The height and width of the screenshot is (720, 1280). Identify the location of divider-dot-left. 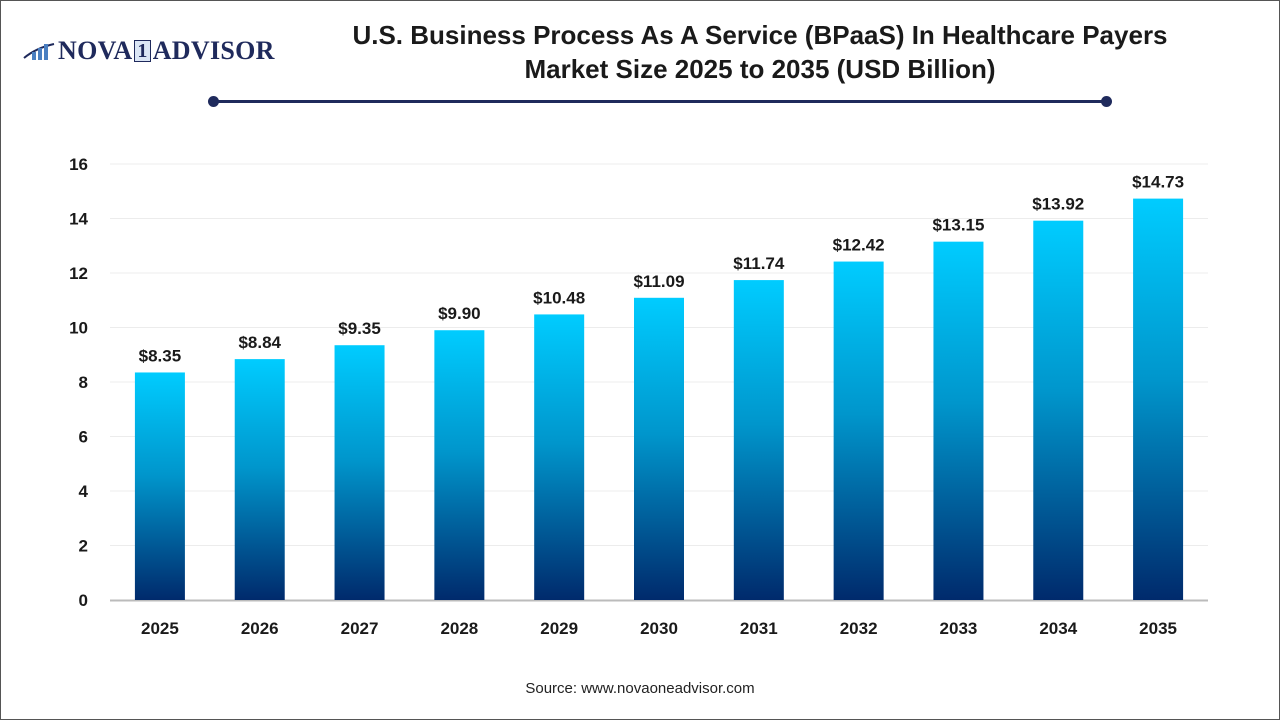
(213, 101).